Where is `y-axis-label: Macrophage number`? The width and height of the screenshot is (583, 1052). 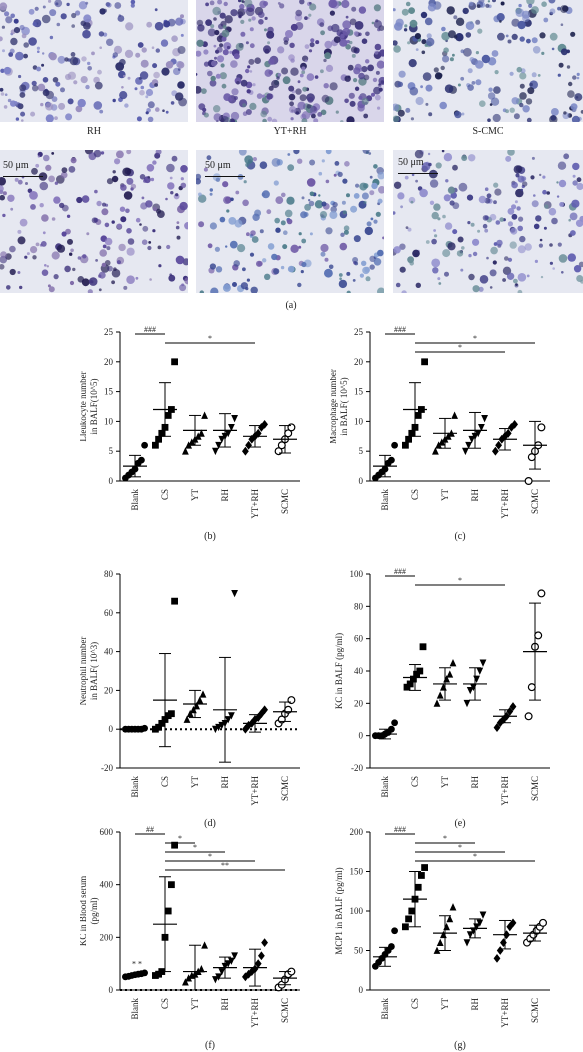 y-axis-label: Macrophage number is located at coordinates (334, 406).